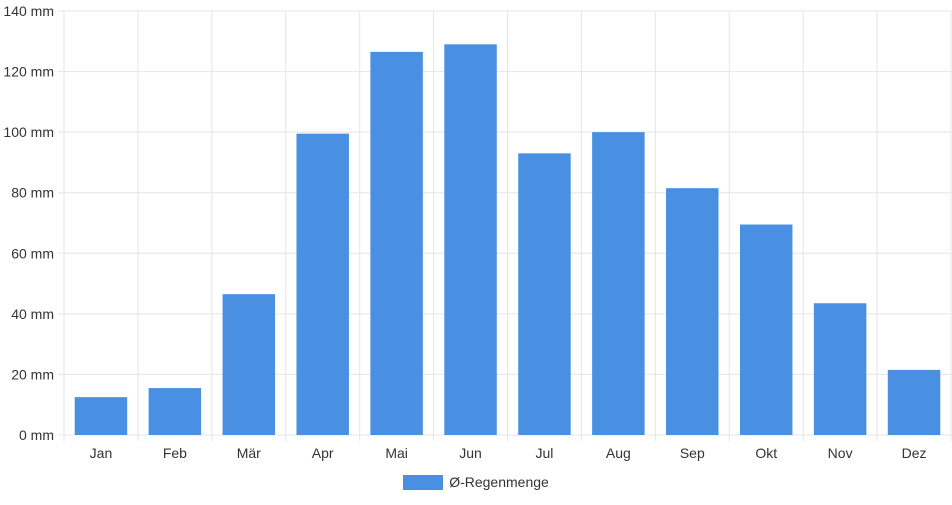 This screenshot has width=952, height=505. What do you see at coordinates (692, 453) in the screenshot?
I see `x-tick-label: Sep` at bounding box center [692, 453].